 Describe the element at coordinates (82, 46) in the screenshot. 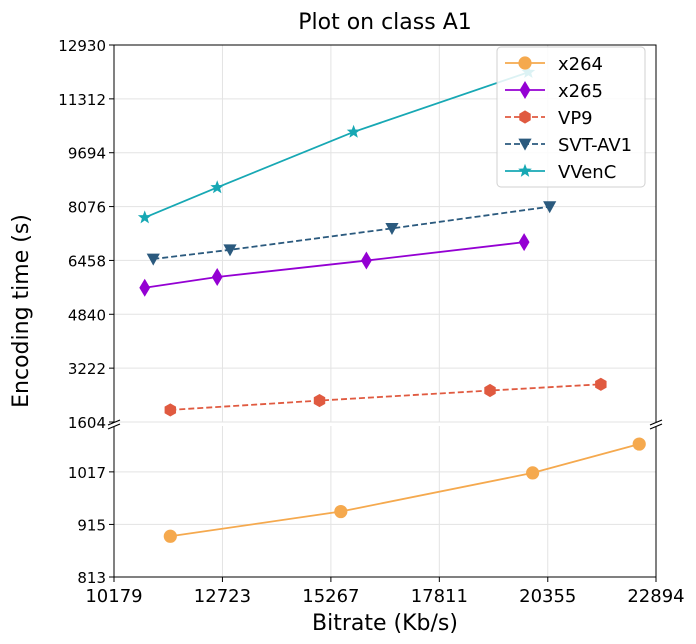

I see `y-tick-label-upper: 12930` at that location.